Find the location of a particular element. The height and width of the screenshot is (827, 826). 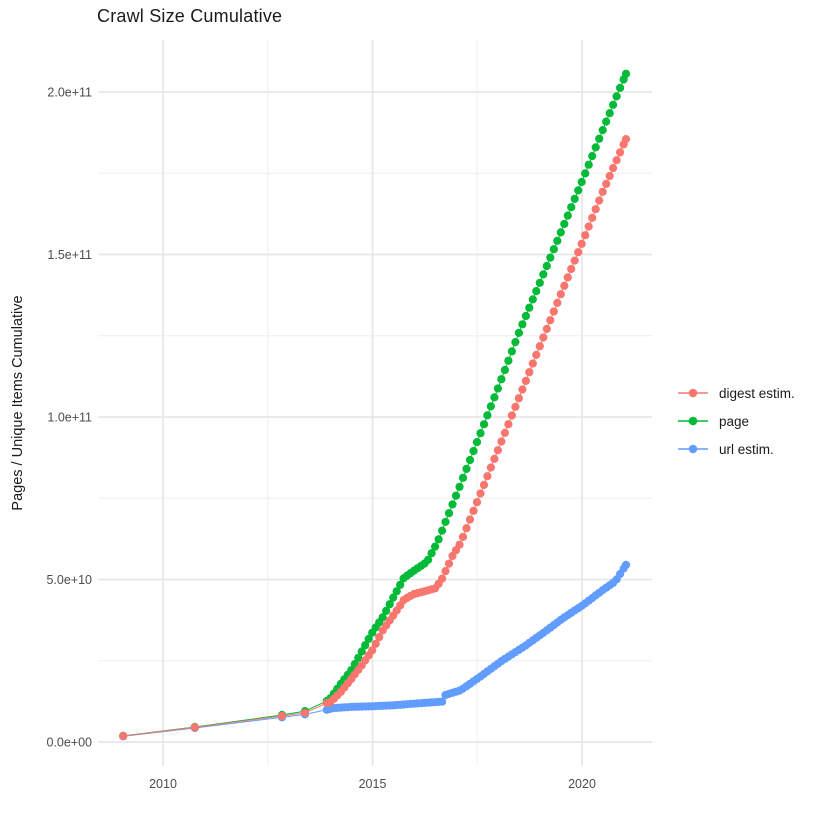

legend-item-page: page is located at coordinates (735, 421).